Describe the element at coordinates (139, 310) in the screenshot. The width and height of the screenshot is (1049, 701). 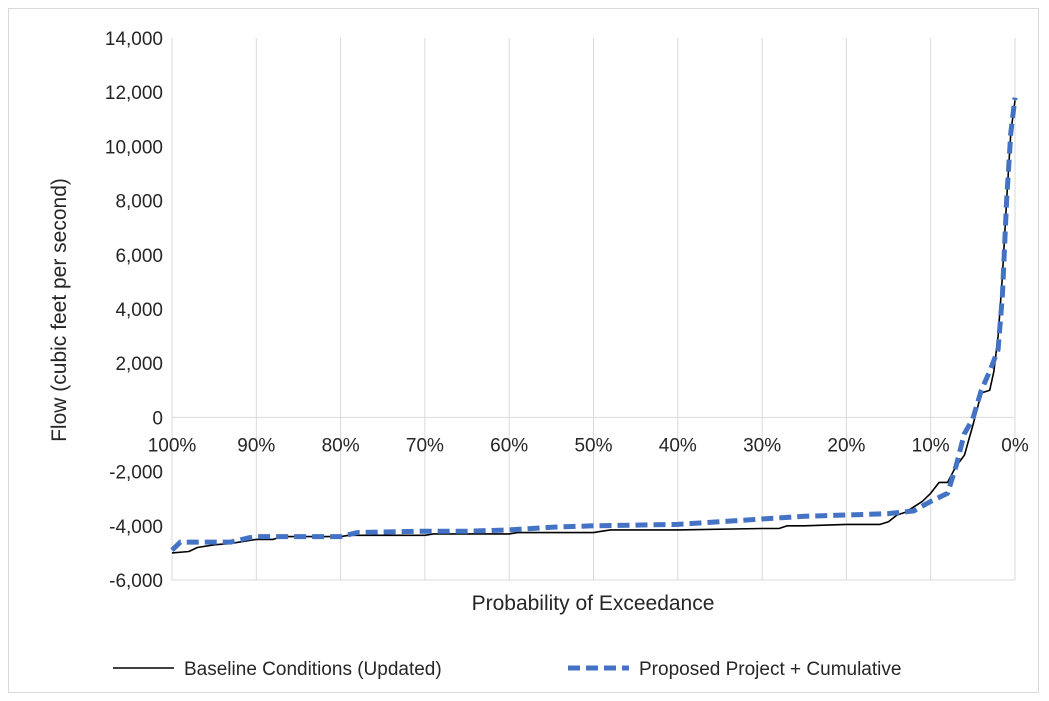
I see `y-tick-label: 4,000` at that location.